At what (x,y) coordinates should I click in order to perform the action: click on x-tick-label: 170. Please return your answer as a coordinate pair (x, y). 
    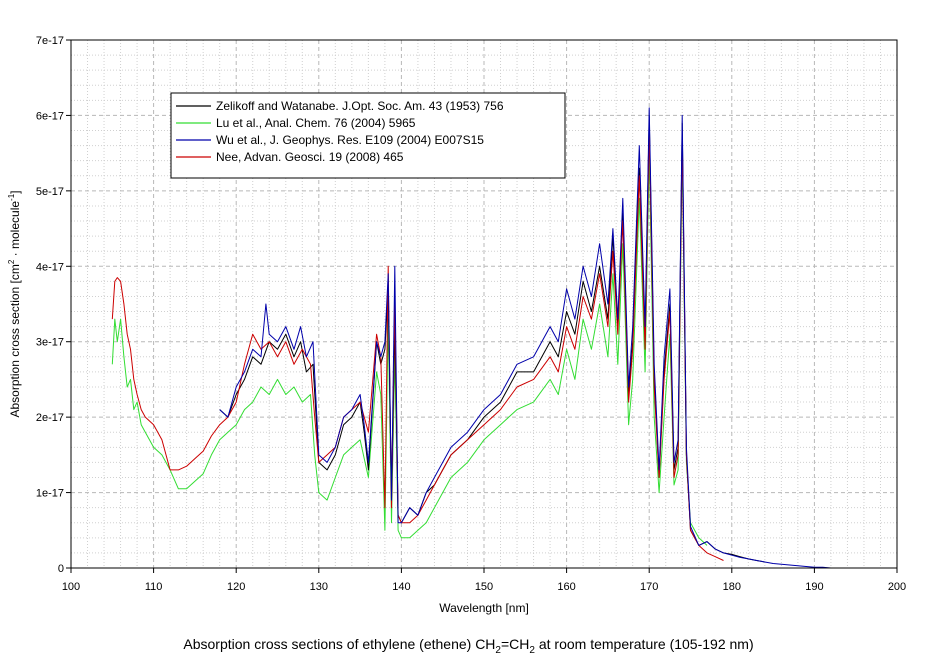
    Looking at the image, I should click on (649, 587).